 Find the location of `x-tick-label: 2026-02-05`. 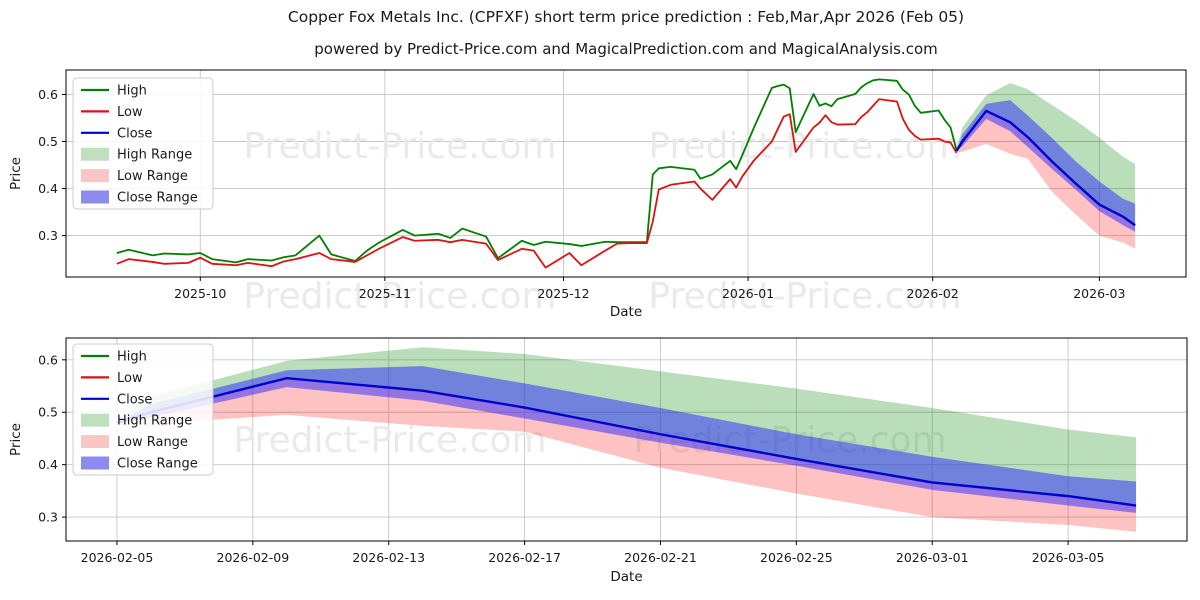

x-tick-label: 2026-02-05 is located at coordinates (117, 557).